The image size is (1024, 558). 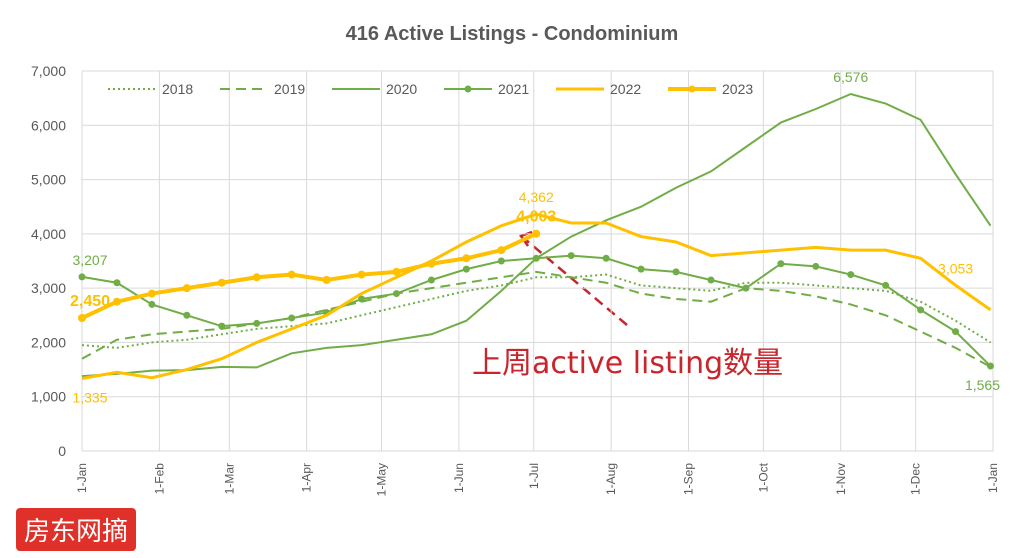 What do you see at coordinates (513, 89) in the screenshot?
I see `legend-label: 2021` at bounding box center [513, 89].